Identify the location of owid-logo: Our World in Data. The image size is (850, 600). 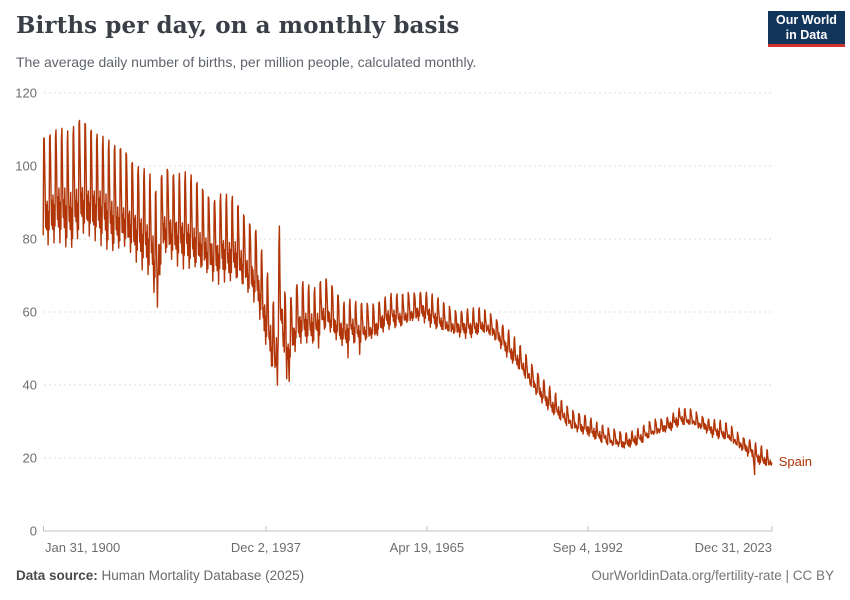
(806, 29).